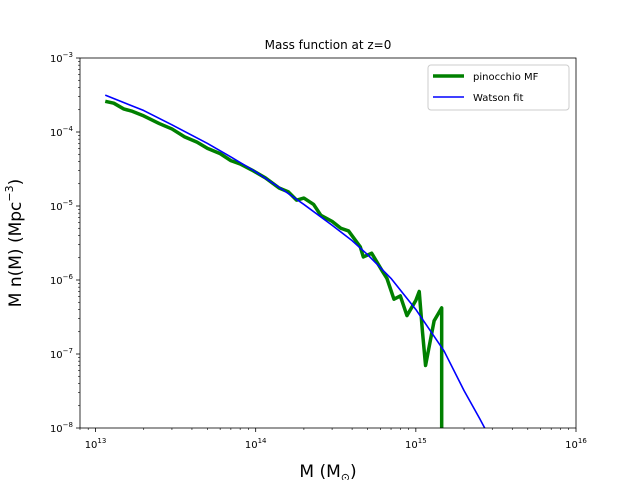  I want to click on y-axis-label-main: M n(M) (Mpc, so click(16, 255).